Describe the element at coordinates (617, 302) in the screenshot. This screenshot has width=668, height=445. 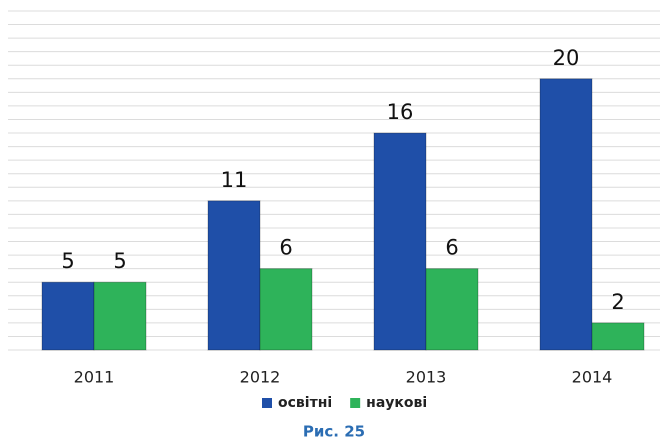
I see `value-label: 2` at that location.